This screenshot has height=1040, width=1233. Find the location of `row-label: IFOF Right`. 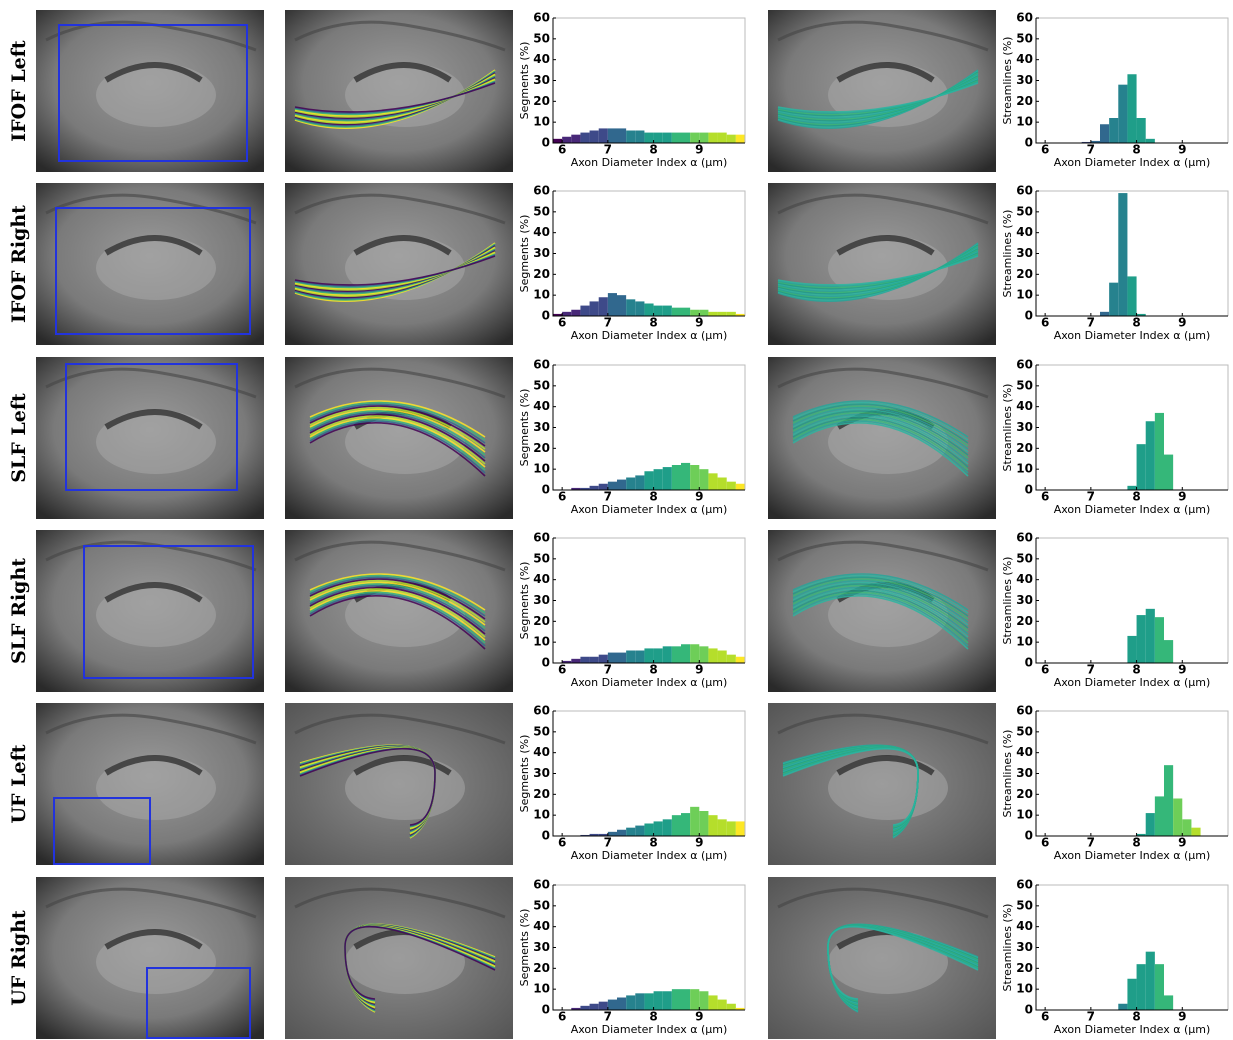

row-label: IFOF Right is located at coordinates (19, 264).